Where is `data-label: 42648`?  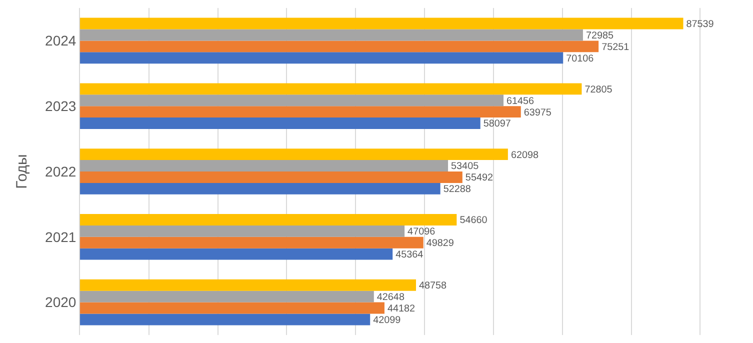
data-label: 42648 is located at coordinates (390, 298).